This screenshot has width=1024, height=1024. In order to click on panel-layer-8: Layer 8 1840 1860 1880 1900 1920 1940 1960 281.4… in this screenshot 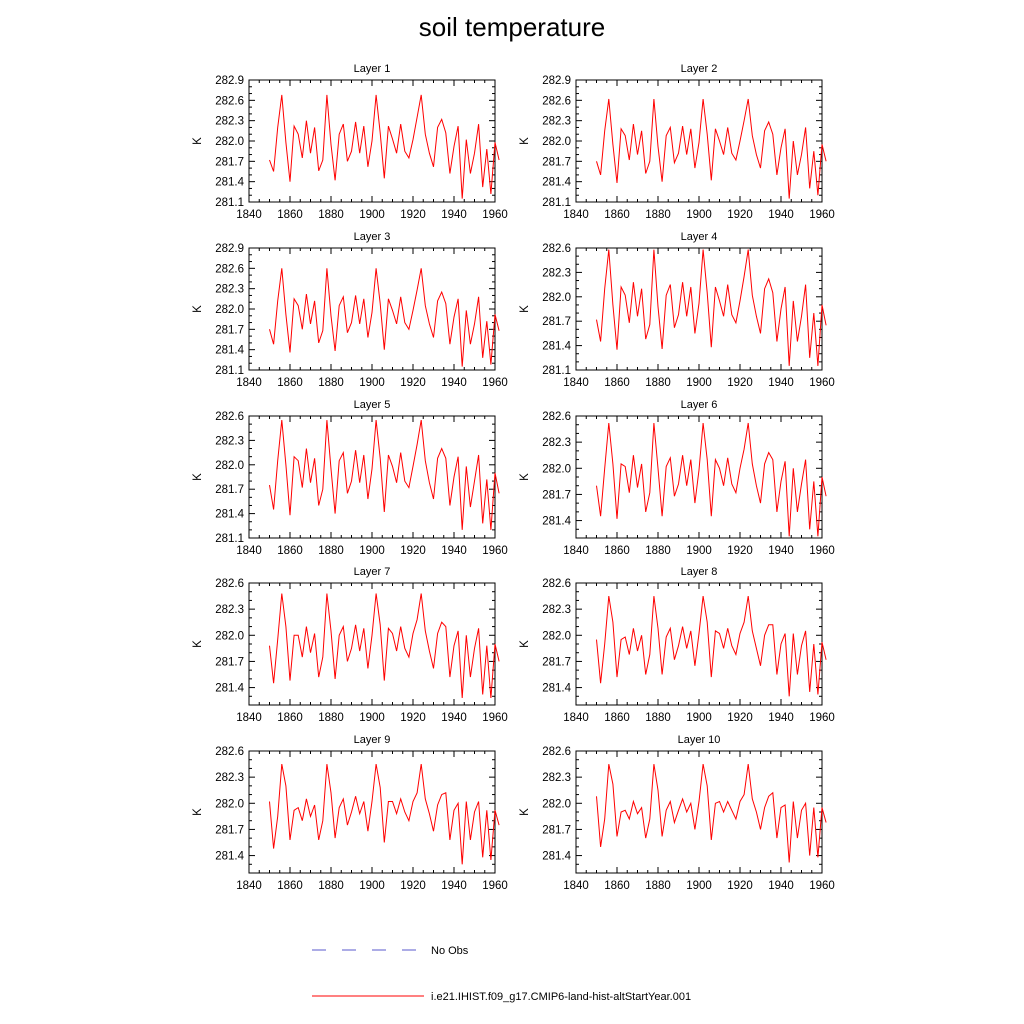, I will do `click(677, 645)`.